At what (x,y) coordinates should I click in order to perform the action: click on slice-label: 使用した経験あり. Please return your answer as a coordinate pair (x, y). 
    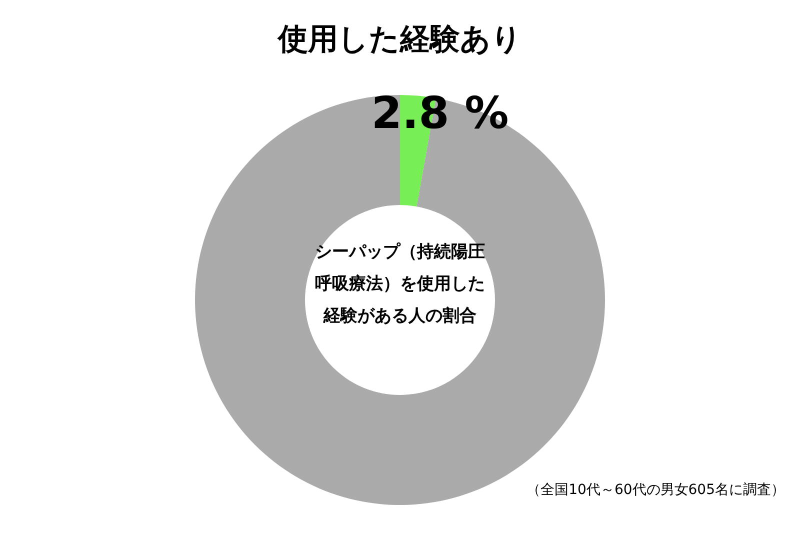
    Looking at the image, I should click on (399, 39).